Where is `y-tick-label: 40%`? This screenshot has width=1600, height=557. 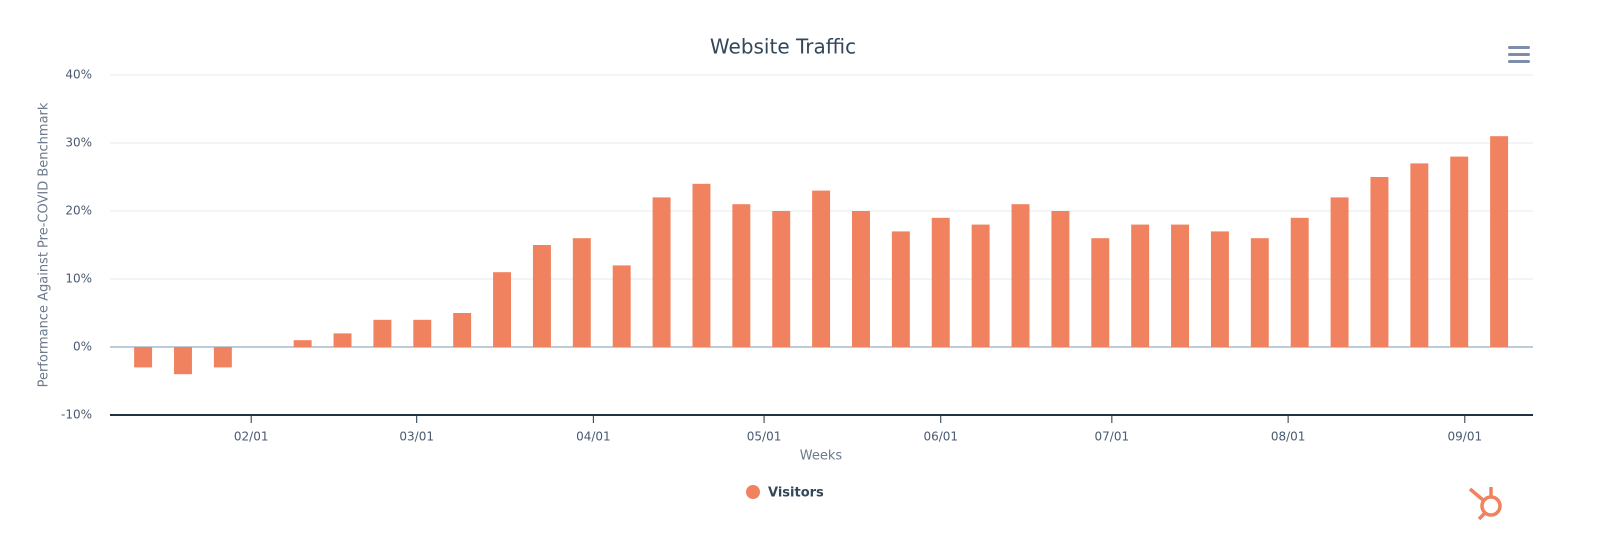 y-tick-label: 40% is located at coordinates (78, 75).